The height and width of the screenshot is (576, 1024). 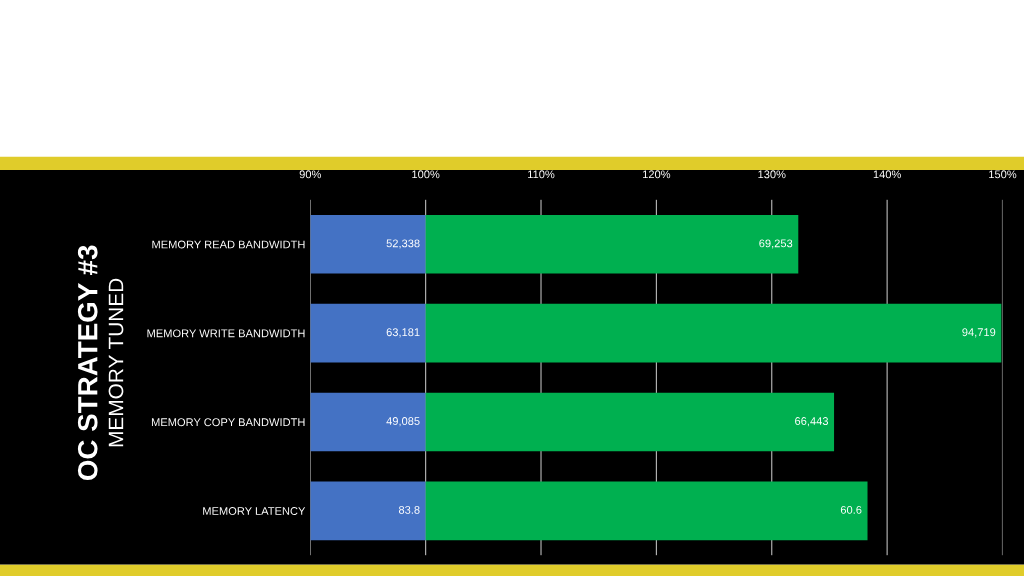 I want to click on annotation: 63,181, so click(x=403, y=333).